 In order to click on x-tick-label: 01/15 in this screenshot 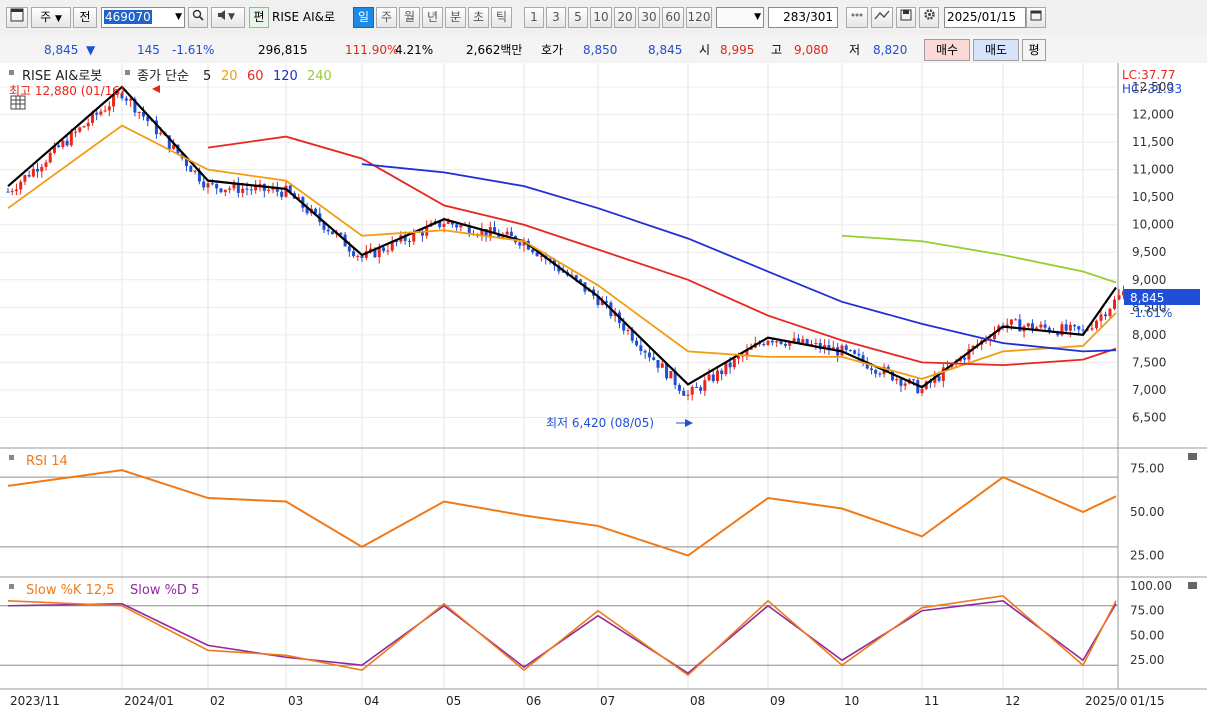, I will do `click(1147, 701)`.